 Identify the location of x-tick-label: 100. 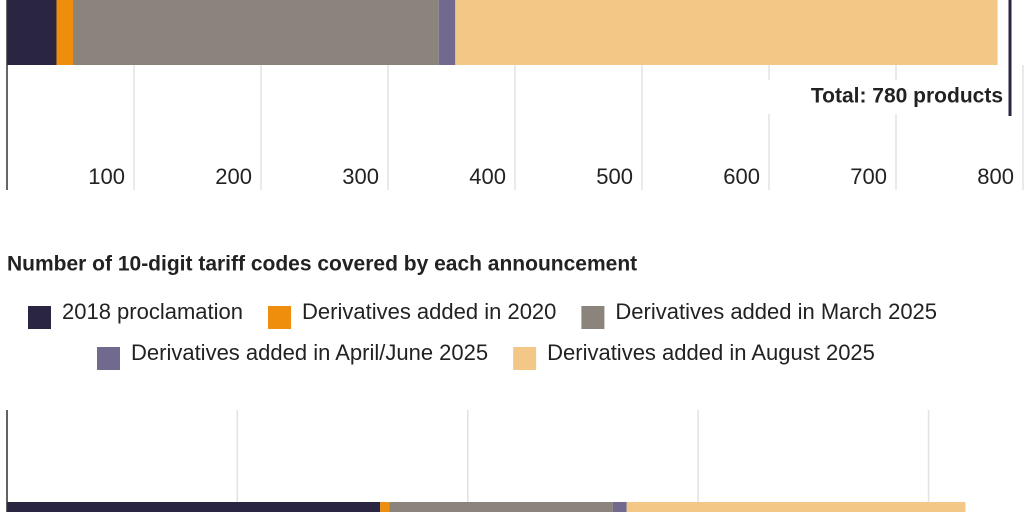
(106, 176).